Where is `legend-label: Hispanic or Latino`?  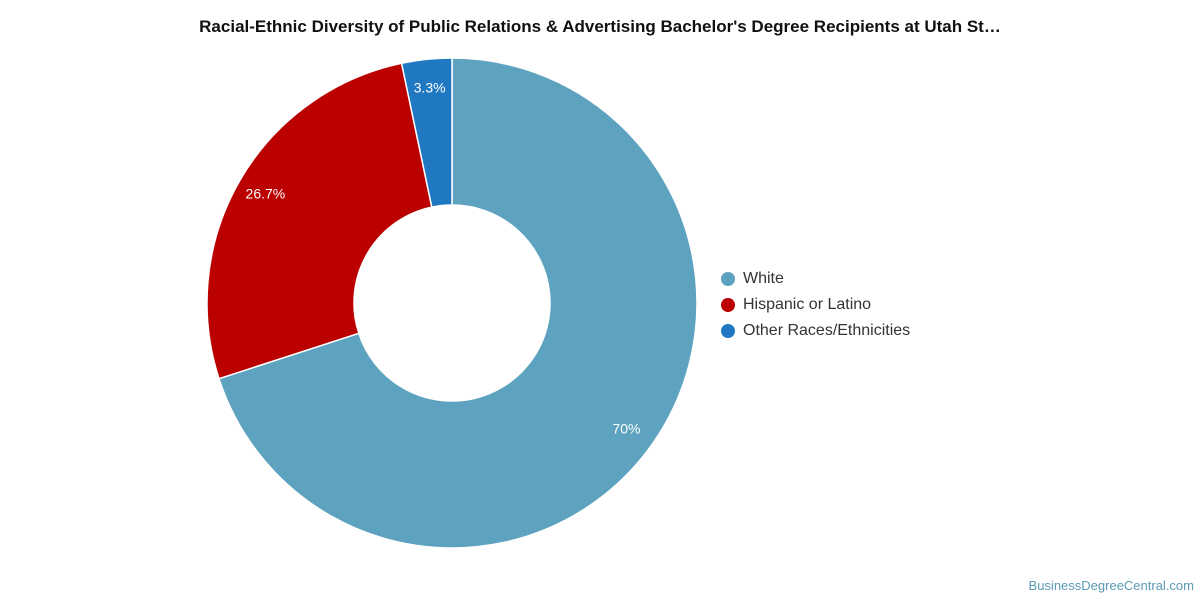
legend-label: Hispanic or Latino is located at coordinates (807, 304).